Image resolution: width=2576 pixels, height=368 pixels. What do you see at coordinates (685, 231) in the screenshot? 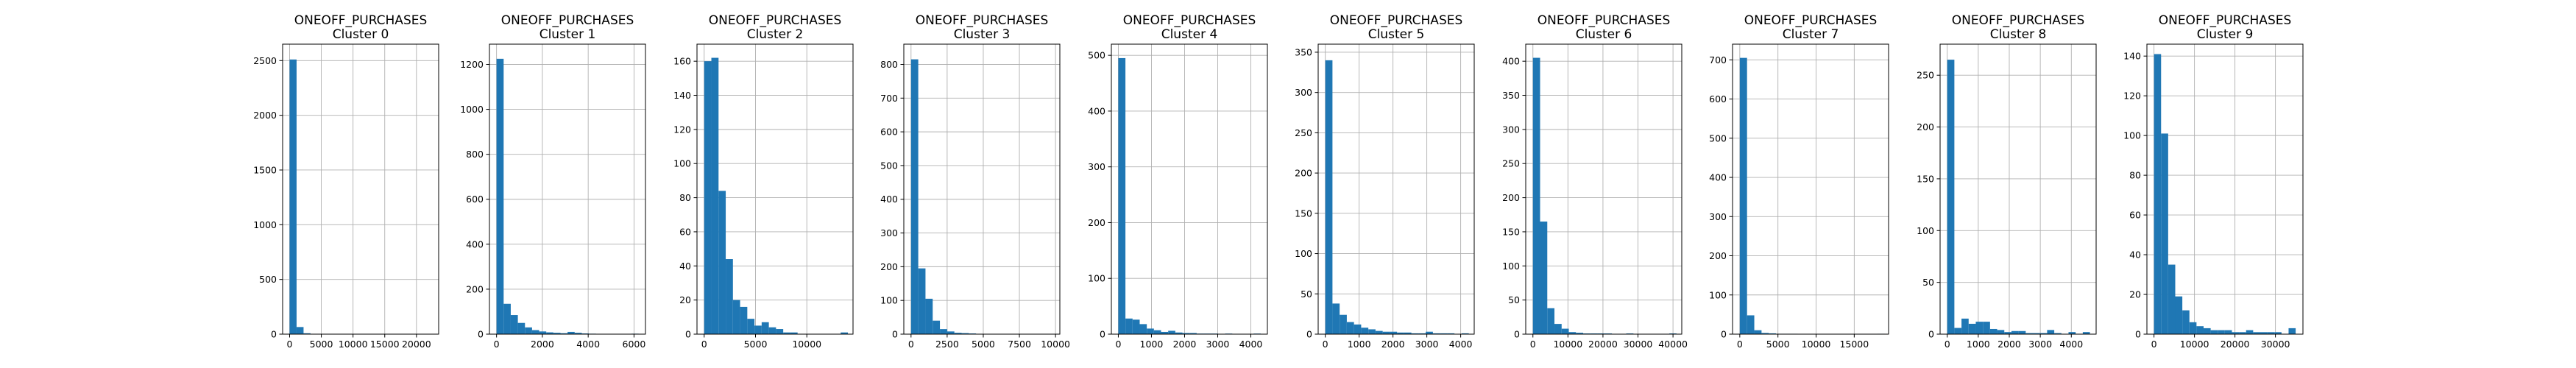
I see `y-tick-label: 60` at bounding box center [685, 231].